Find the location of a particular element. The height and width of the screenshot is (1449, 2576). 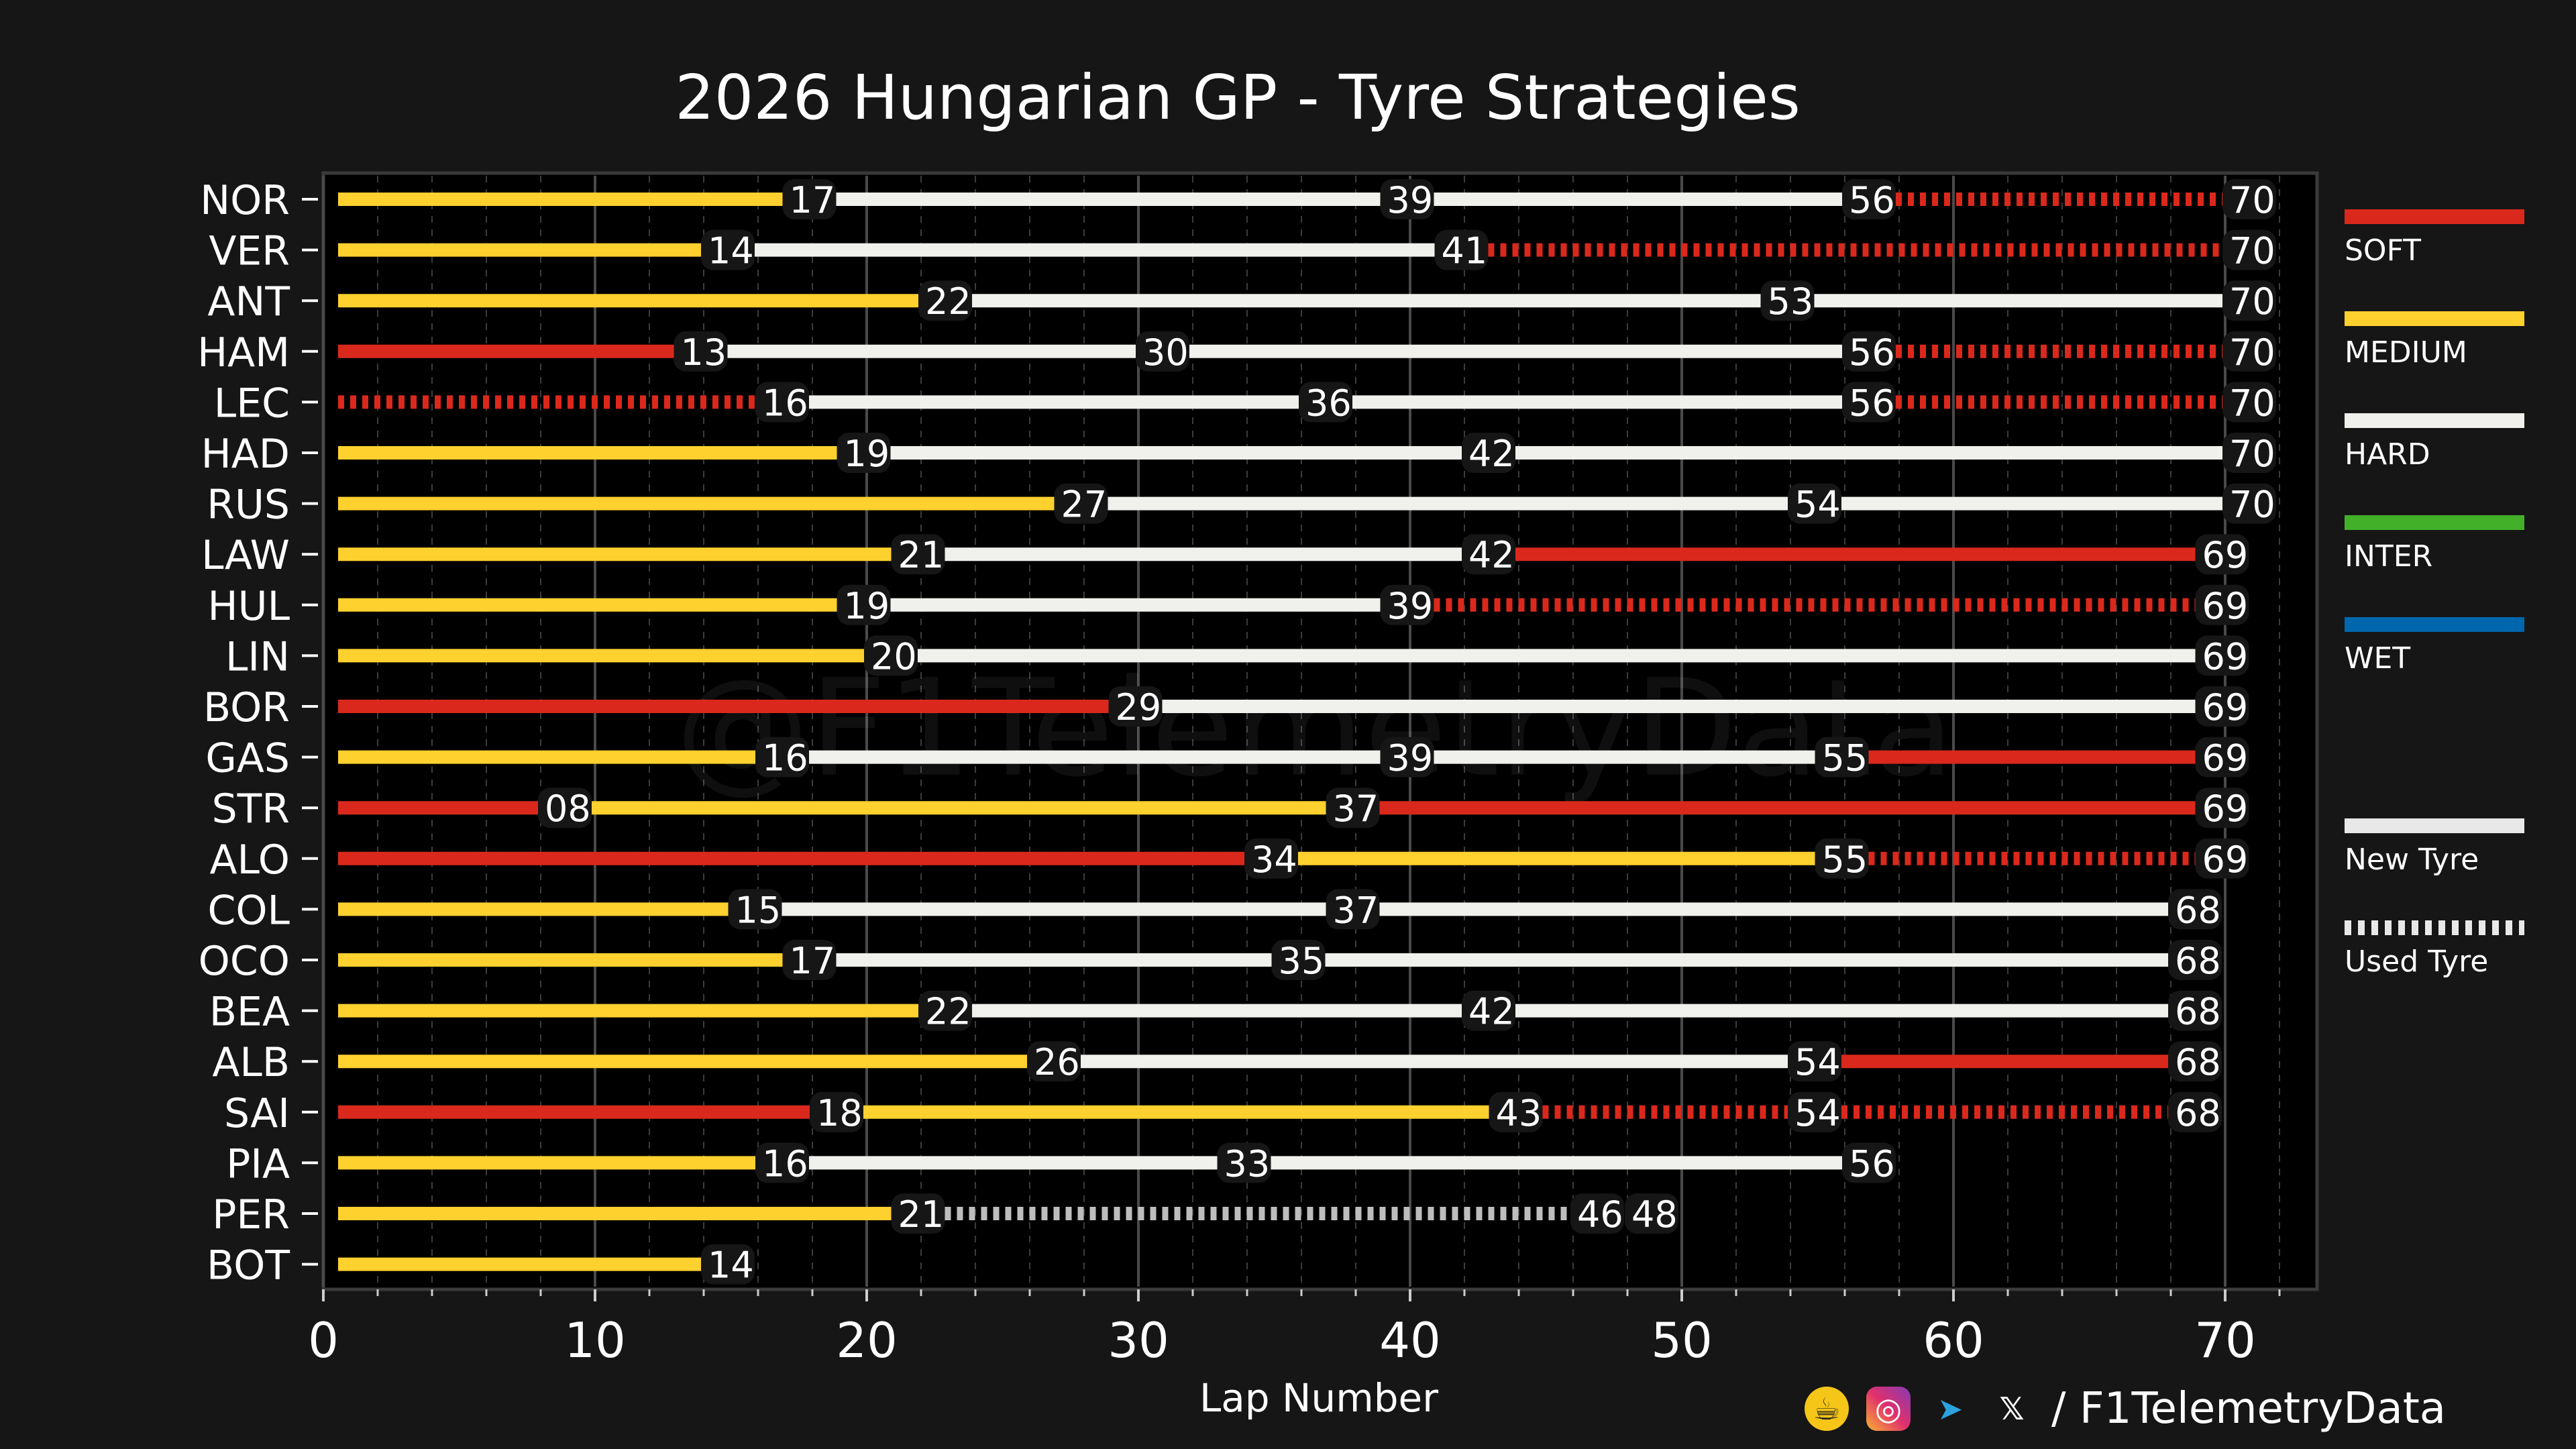

driver-label: HAD is located at coordinates (245, 454).